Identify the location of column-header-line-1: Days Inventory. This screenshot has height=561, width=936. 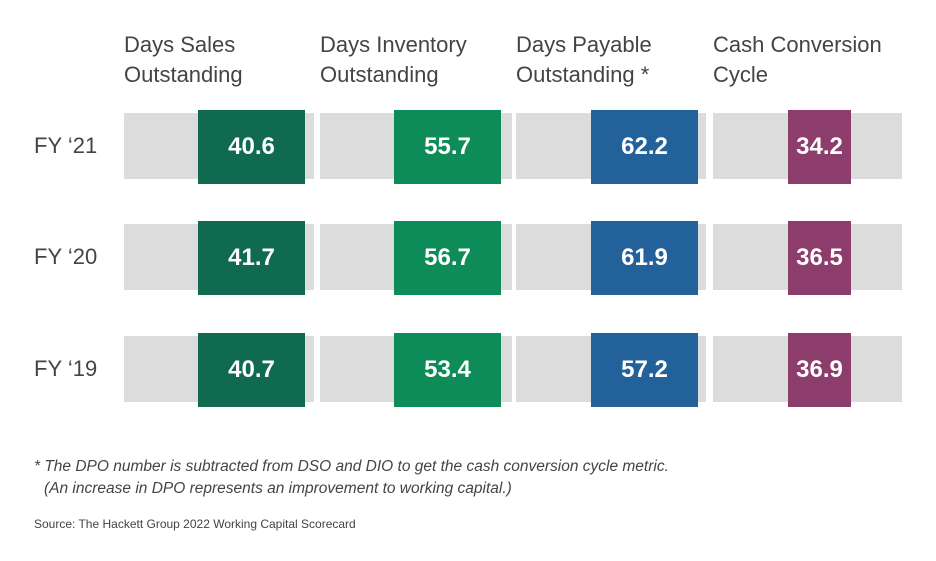
(393, 44).